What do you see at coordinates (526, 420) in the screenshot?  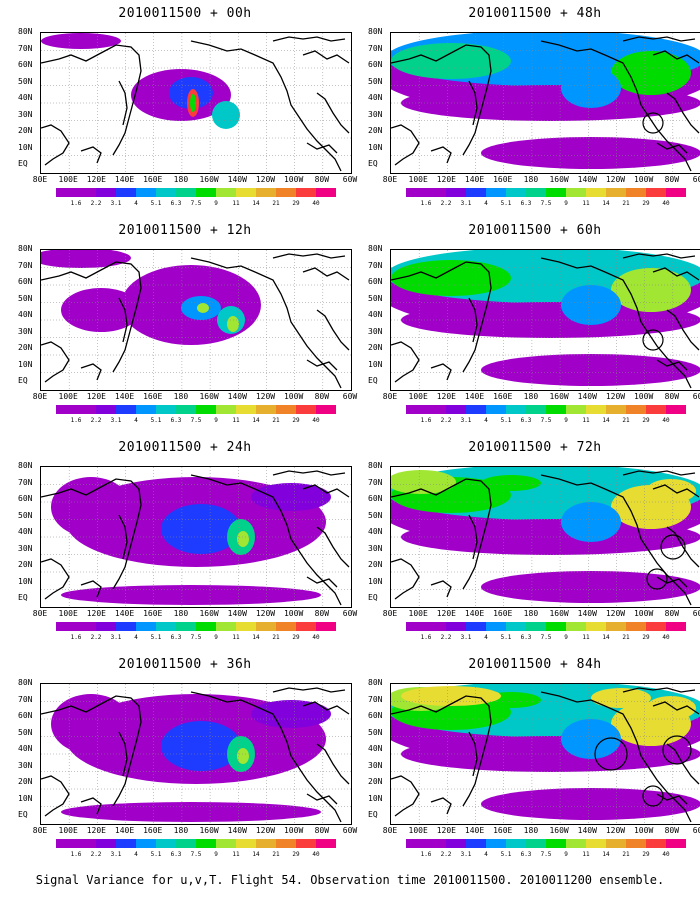 I see `colorbar-tick-label: 6.3` at bounding box center [526, 420].